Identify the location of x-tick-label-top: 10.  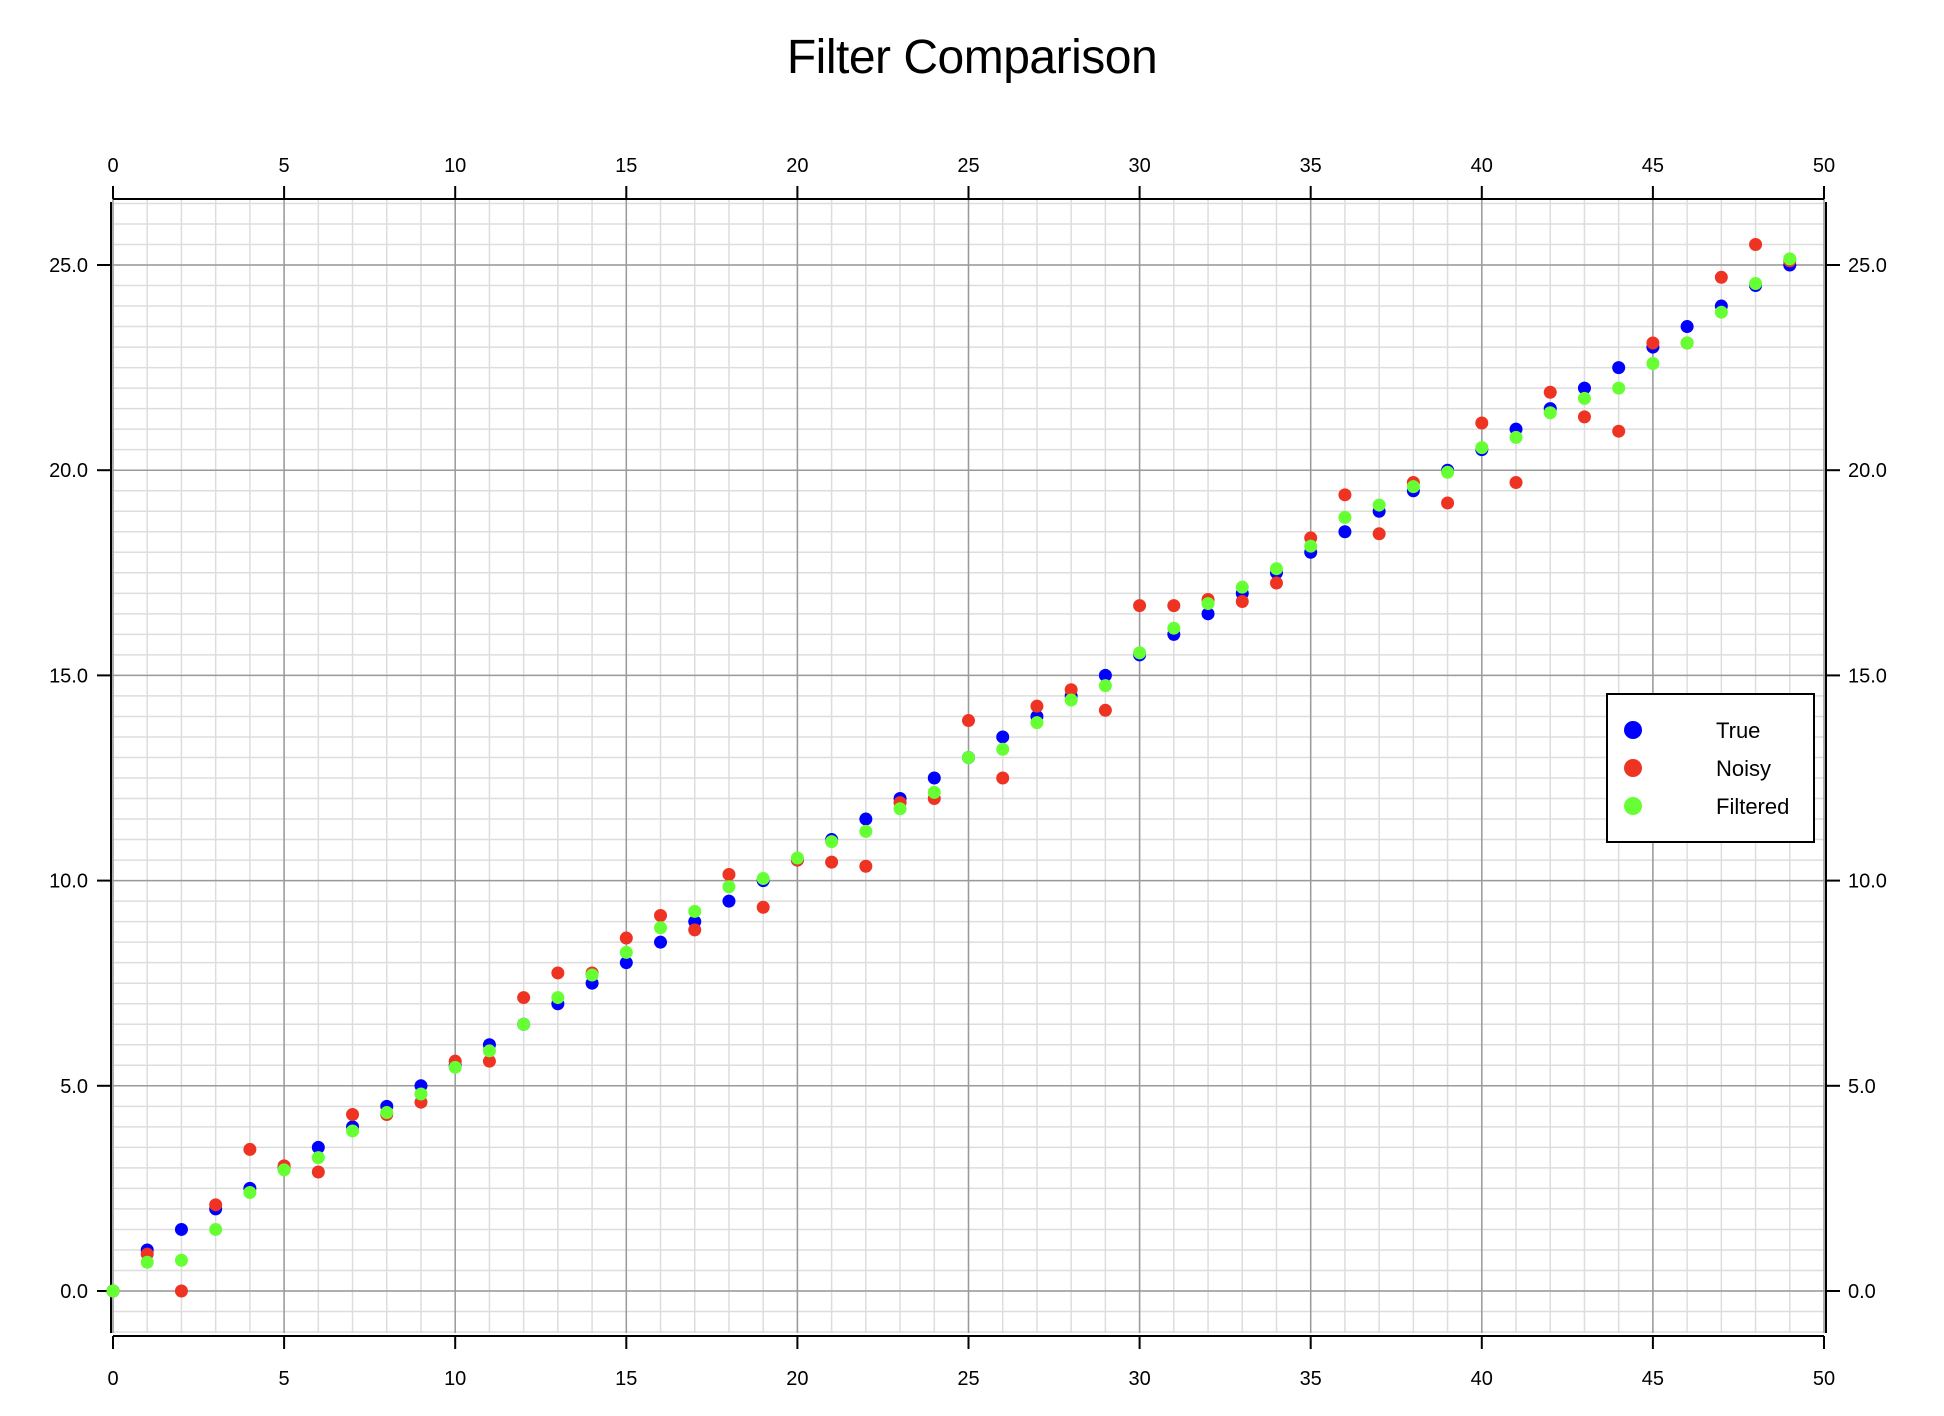
(455, 166).